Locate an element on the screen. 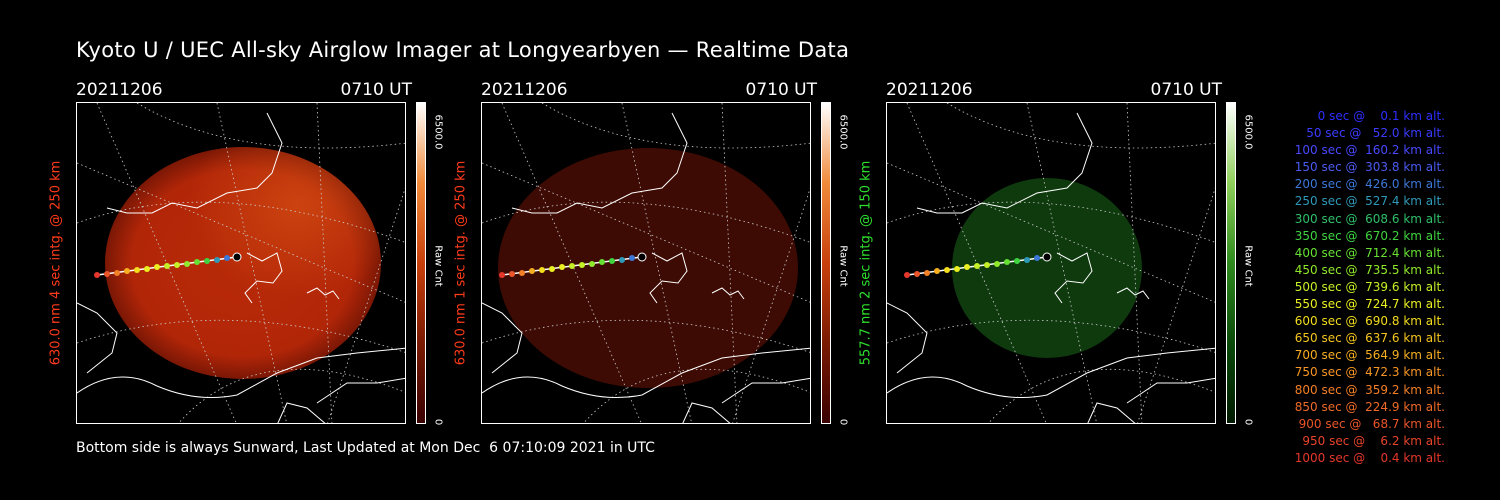  legend-entry: 300 sec @ 608.6 km alt. is located at coordinates (1367, 218).